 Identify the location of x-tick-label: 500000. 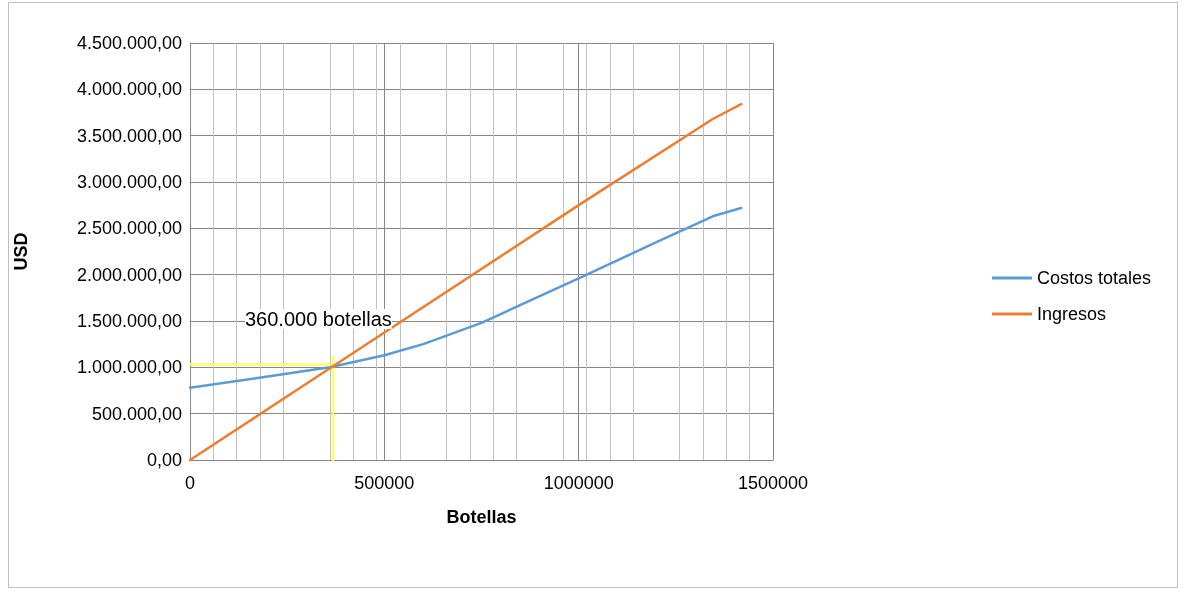
(384, 483).